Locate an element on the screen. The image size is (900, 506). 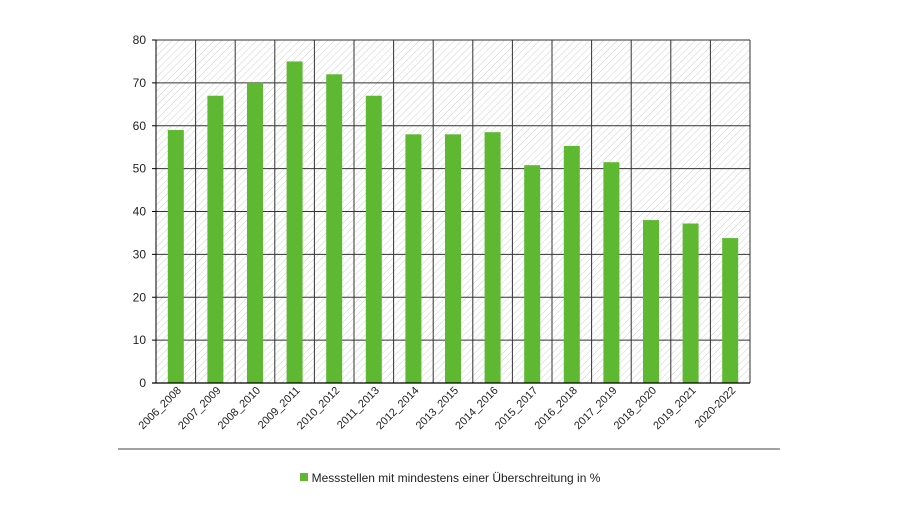
bar-2018_2020 is located at coordinates (651, 301).